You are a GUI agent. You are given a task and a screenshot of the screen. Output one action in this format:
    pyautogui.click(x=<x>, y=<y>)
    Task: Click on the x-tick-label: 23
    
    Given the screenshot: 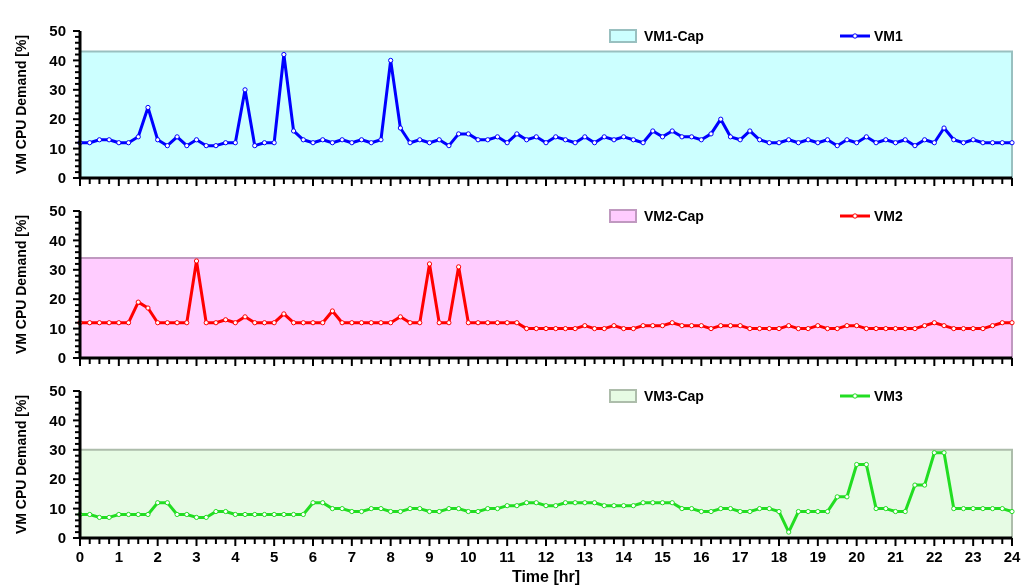 What is the action you would take?
    pyautogui.click(x=973, y=556)
    